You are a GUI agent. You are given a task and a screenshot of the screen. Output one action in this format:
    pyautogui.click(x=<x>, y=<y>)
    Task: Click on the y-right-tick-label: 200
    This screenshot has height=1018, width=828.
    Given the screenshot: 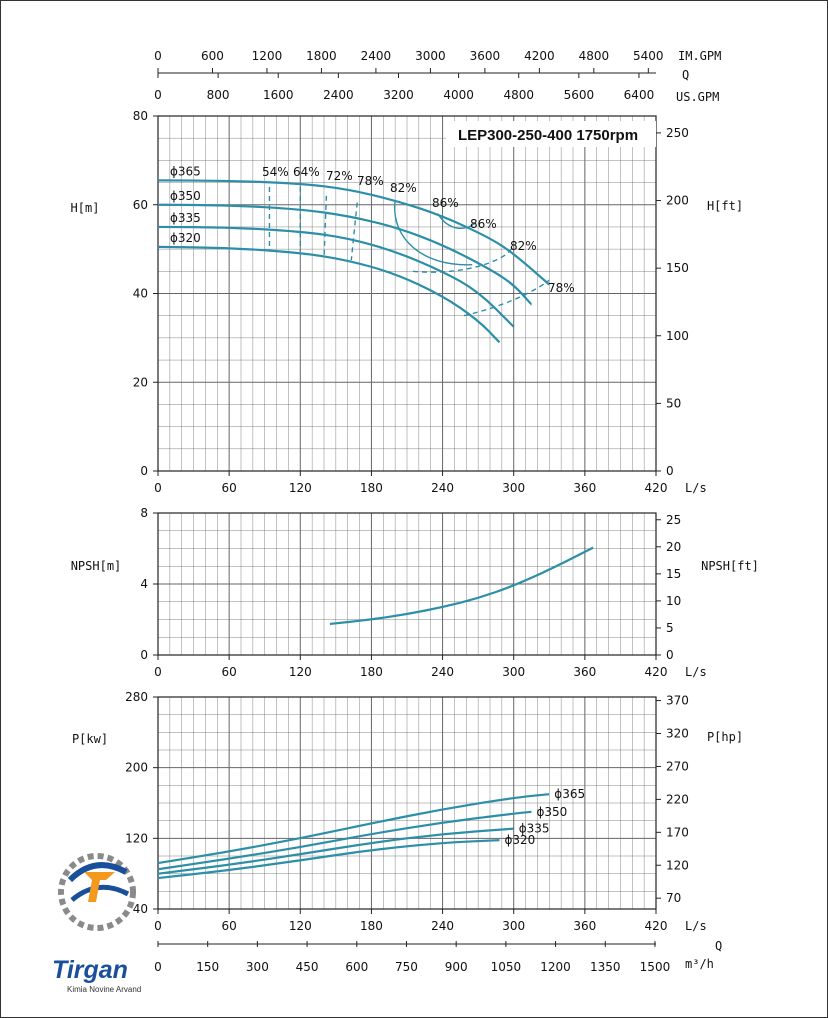 What is the action you would take?
    pyautogui.click(x=677, y=201)
    